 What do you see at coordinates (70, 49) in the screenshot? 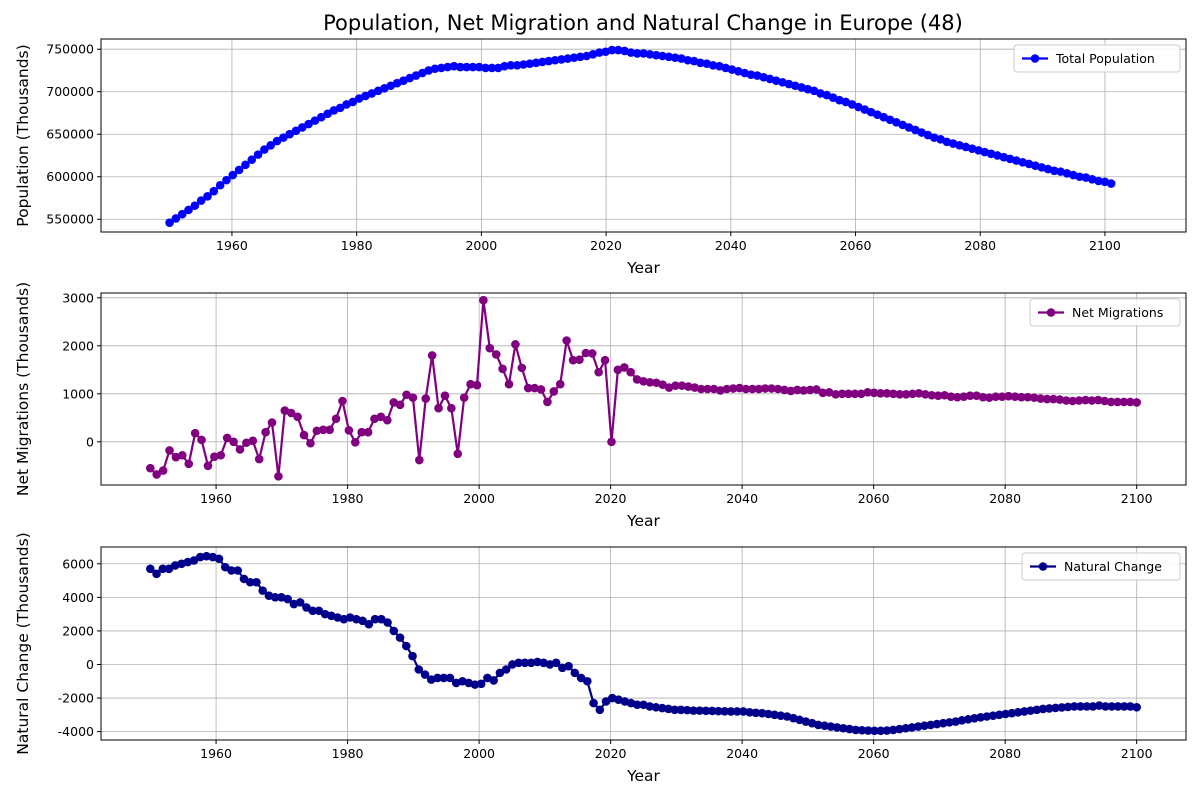
I see `population-y-tick-label: 750000` at bounding box center [70, 49].